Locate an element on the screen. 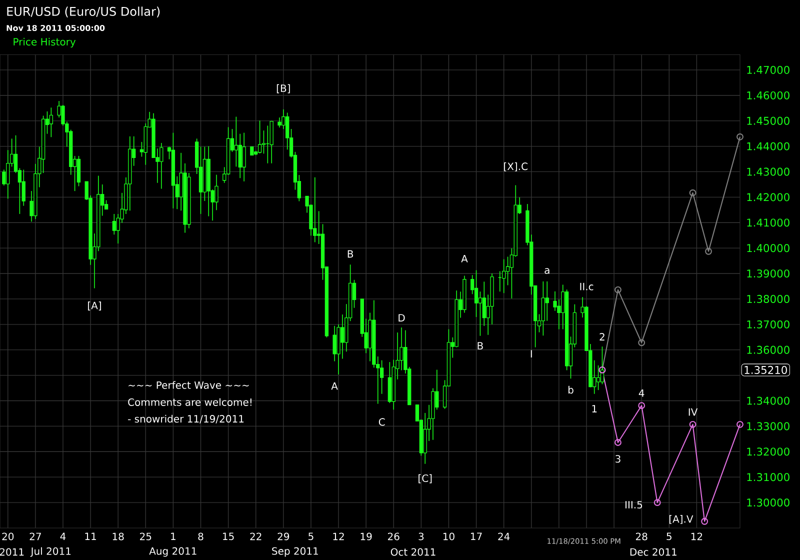 This screenshot has width=800, height=560. x-tick-label: 3 is located at coordinates (421, 536).